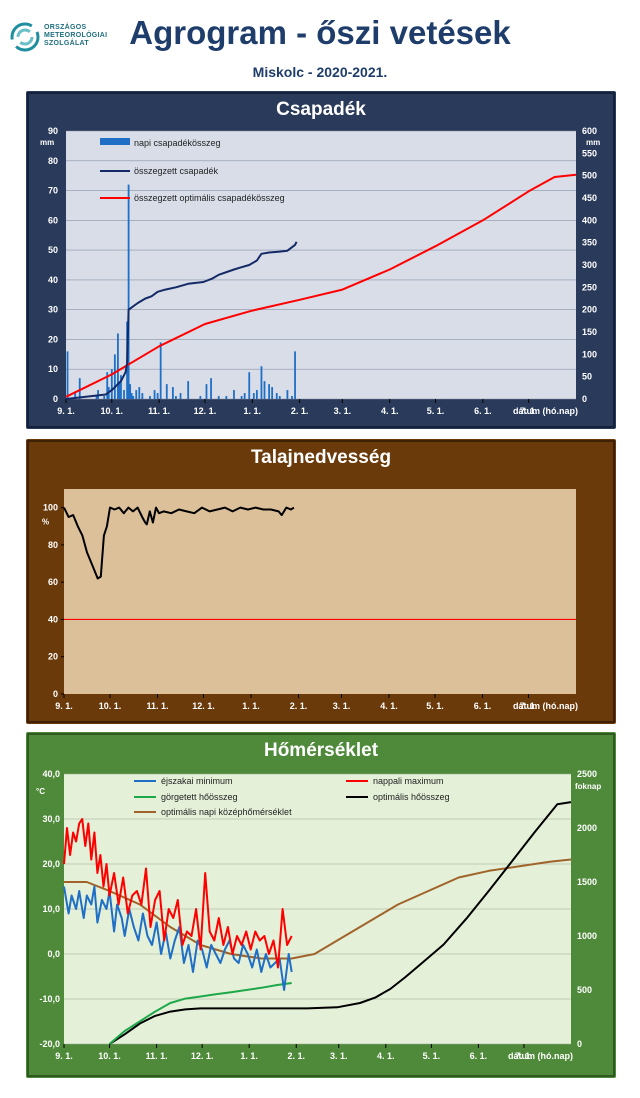  I want to click on night-minimum-line, so click(178, 938).